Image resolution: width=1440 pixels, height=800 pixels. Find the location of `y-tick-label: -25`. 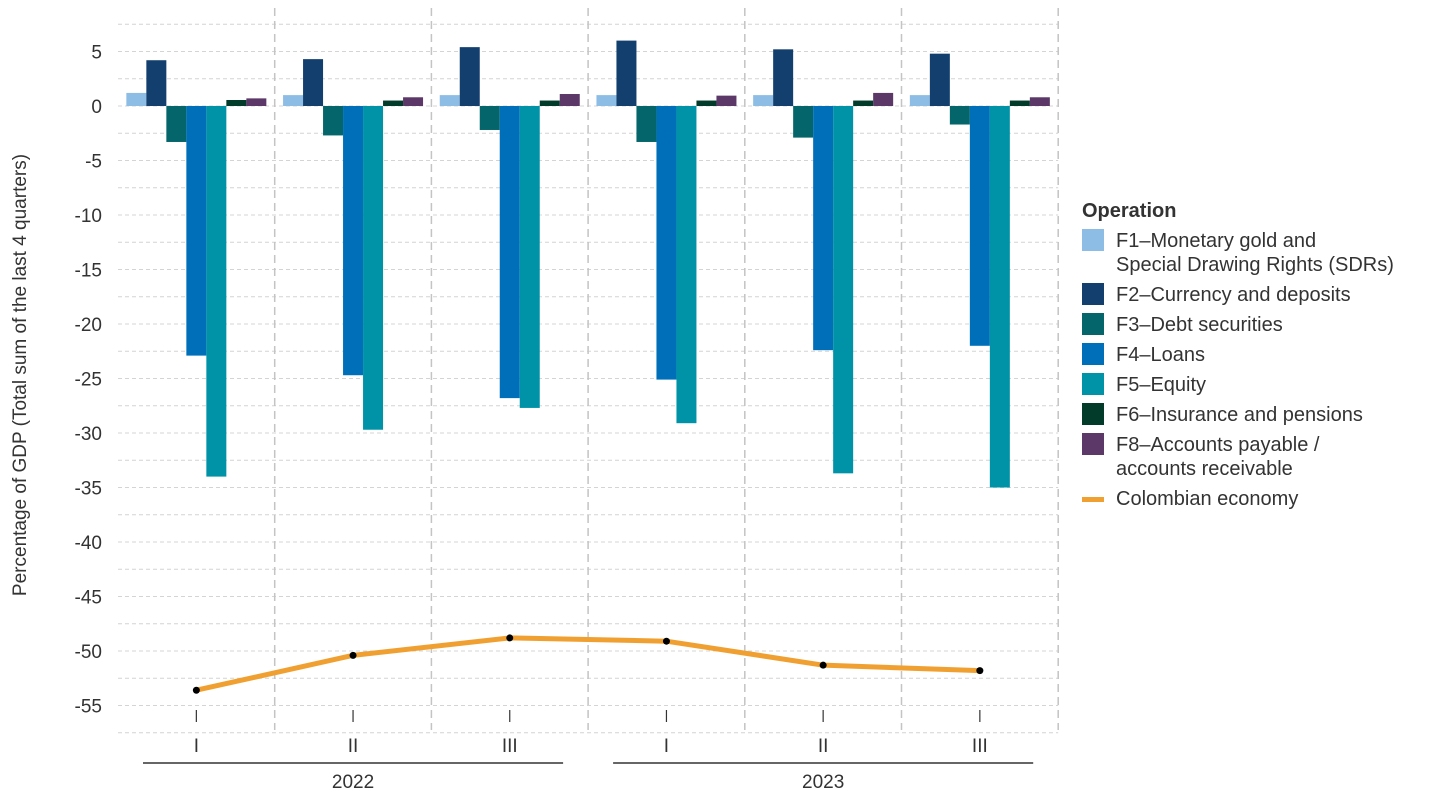

y-tick-label: -25 is located at coordinates (88, 380).